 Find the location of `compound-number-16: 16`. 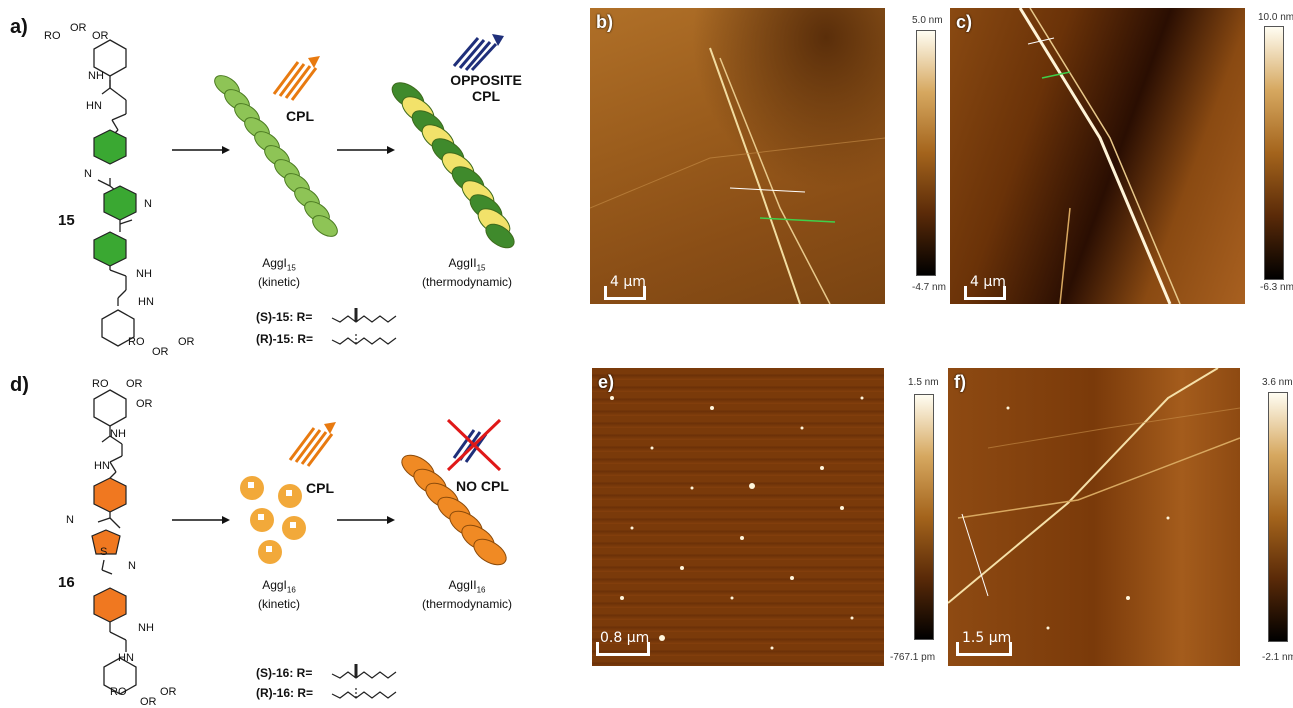

compound-number-16: 16 is located at coordinates (66, 582).